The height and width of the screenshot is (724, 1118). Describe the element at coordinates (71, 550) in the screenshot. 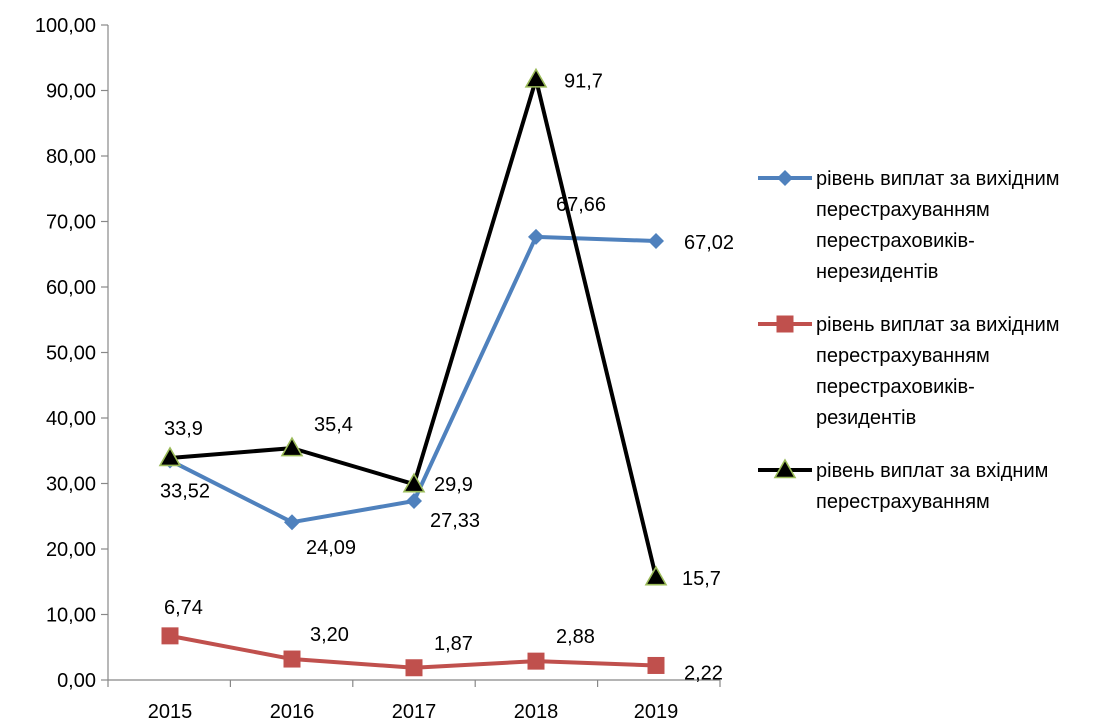

I see `y-tick-label: 20,00` at that location.